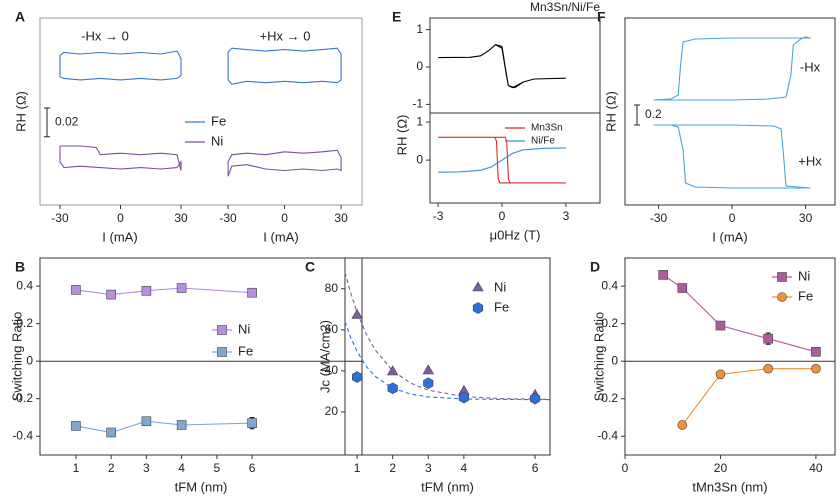 This screenshot has height=499, width=840. Describe the element at coordinates (20, 17) in the screenshot. I see `panel-letter: A` at that location.